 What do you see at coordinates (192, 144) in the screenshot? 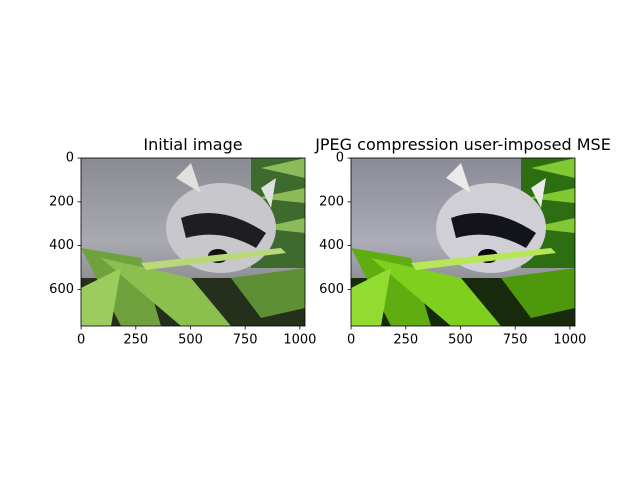
I see `axes-title: Initial image` at bounding box center [192, 144].